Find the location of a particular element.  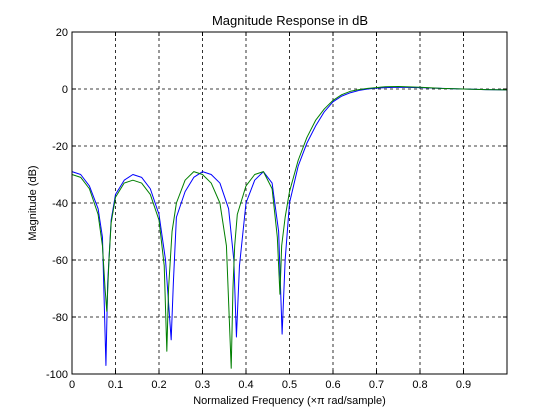

x-tick-label: 0.7 is located at coordinates (376, 385).